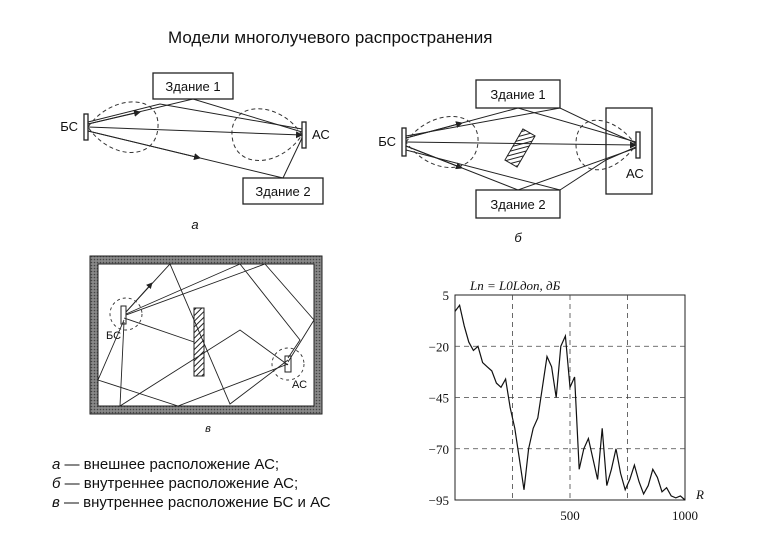  What do you see at coordinates (170, 464) in the screenshot?
I see `legend-text: — внешнее расположение АС;` at bounding box center [170, 464].